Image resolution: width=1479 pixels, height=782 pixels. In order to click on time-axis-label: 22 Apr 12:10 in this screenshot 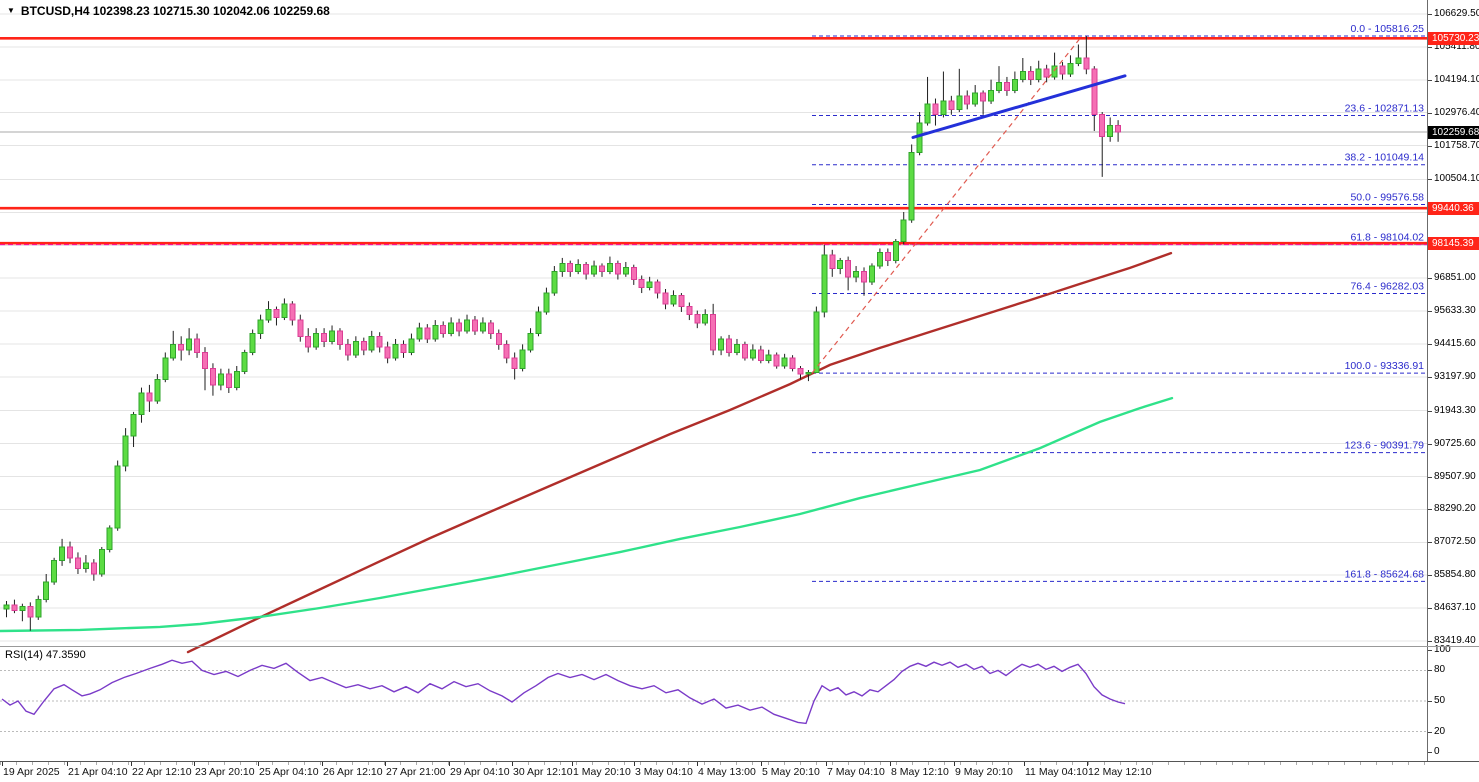, I will do `click(162, 772)`.